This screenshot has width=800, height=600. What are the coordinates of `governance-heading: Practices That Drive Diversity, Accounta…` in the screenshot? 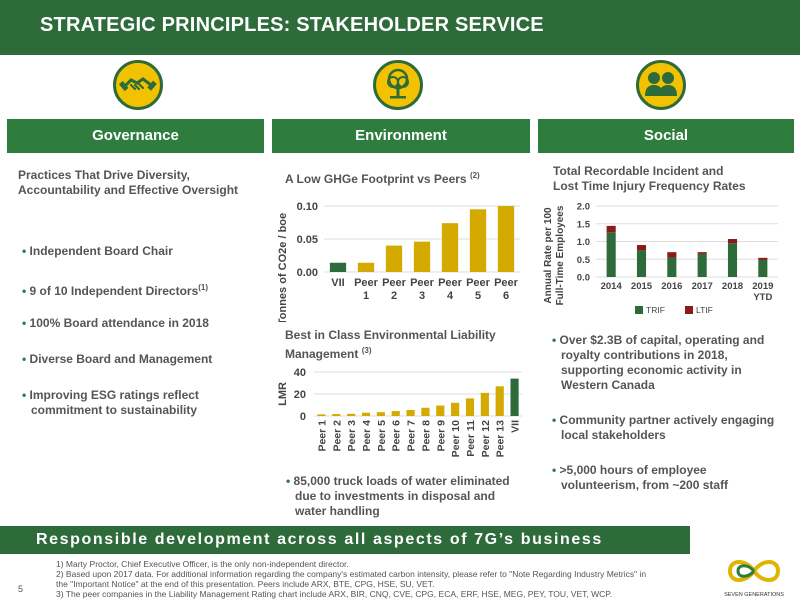 It's located at (128, 182).